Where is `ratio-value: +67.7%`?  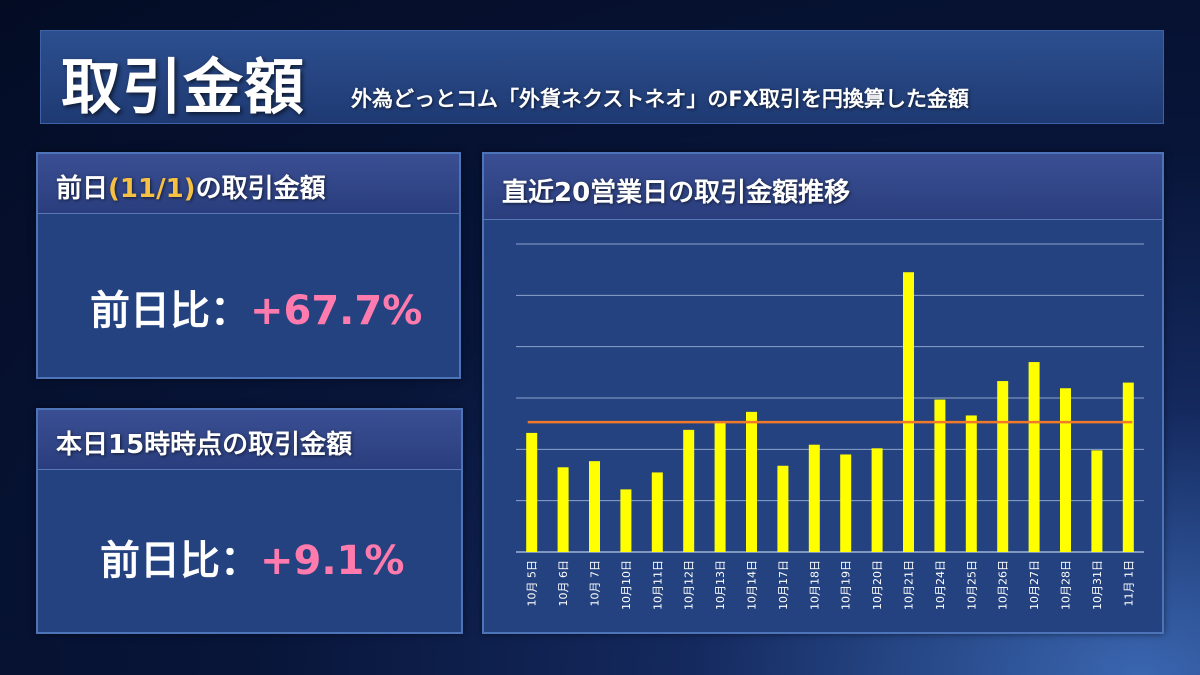
ratio-value: +67.7% is located at coordinates (336, 311).